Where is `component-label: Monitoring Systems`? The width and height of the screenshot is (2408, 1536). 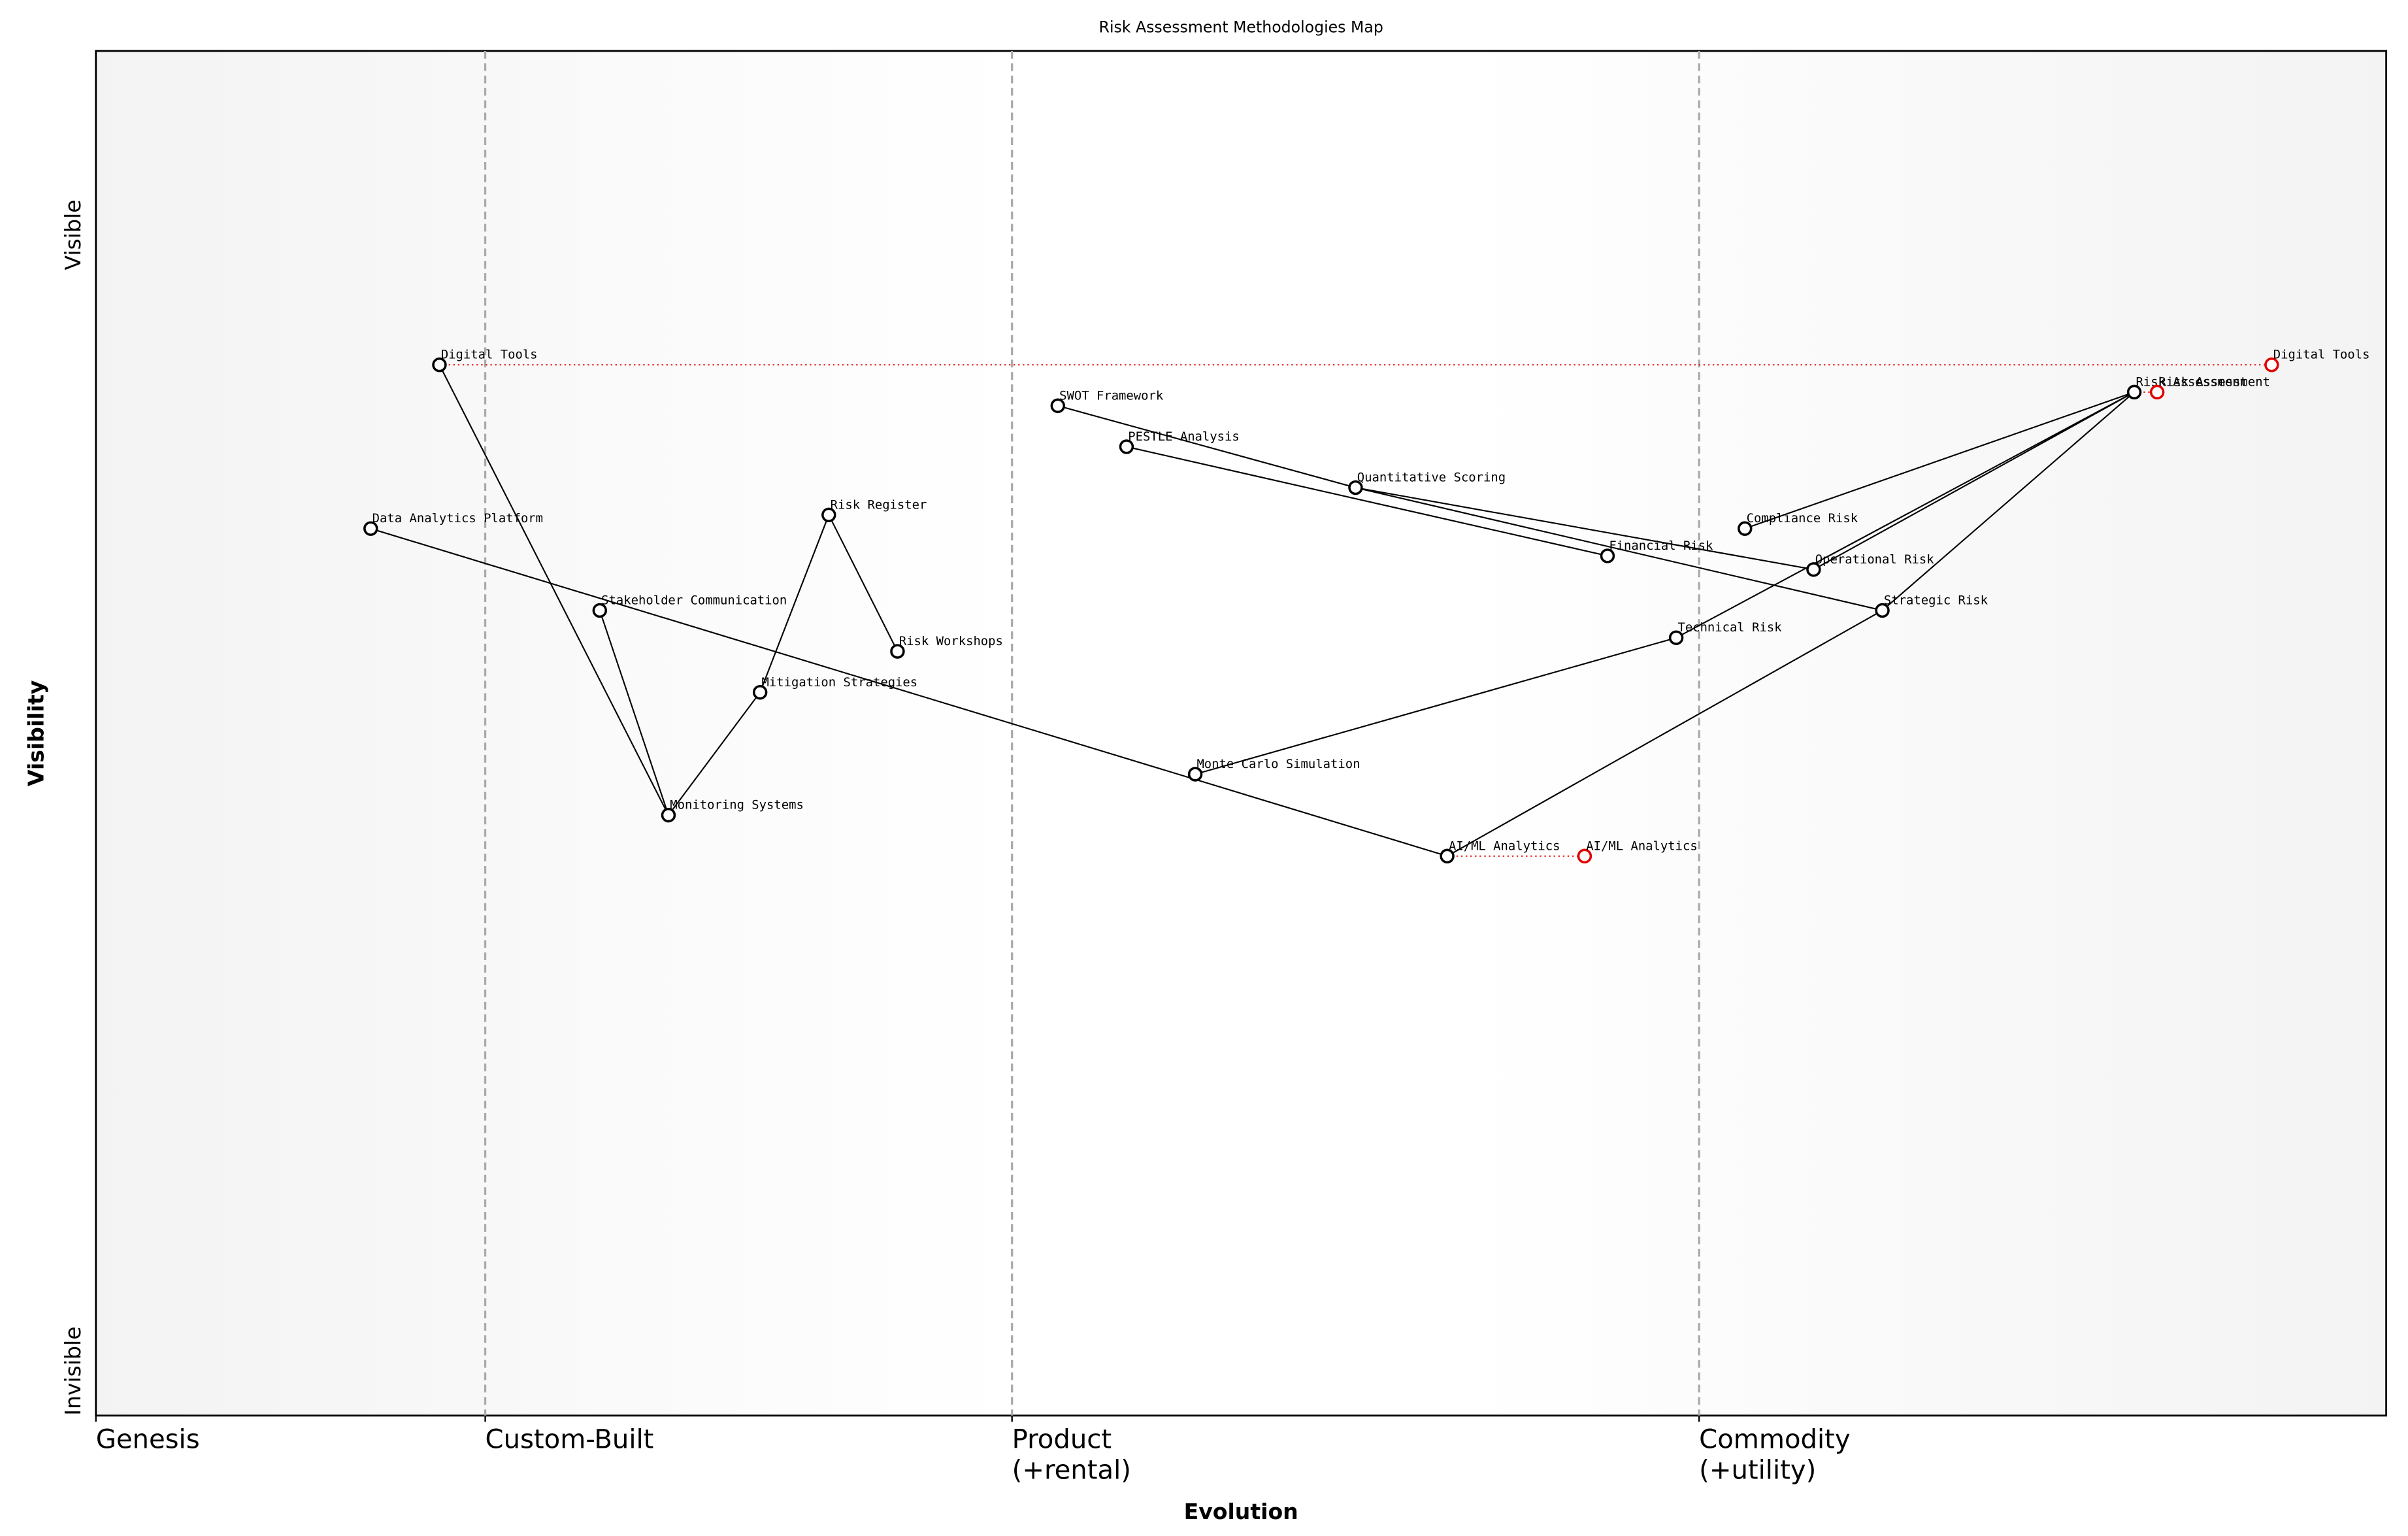 component-label: Monitoring Systems is located at coordinates (737, 805).